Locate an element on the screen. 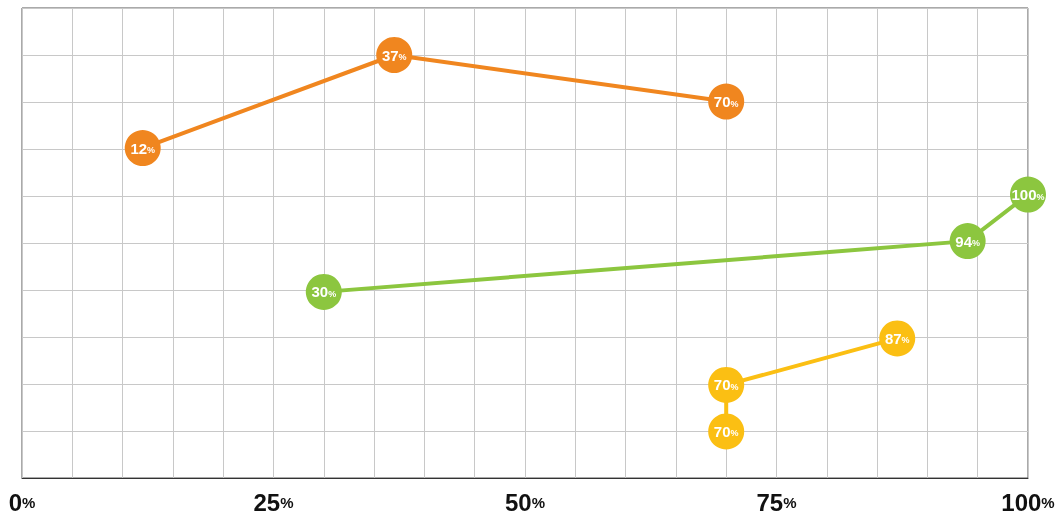 This screenshot has width=1062, height=522. annotation: 12% is located at coordinates (143, 148).